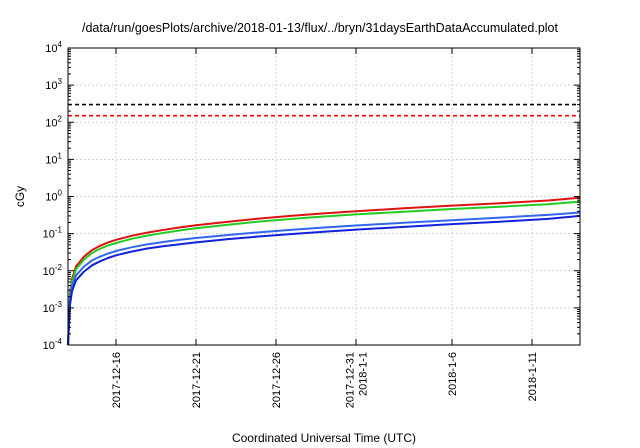 The image size is (640, 448). I want to click on x-tick-label: 2018-1-6, so click(453, 374).